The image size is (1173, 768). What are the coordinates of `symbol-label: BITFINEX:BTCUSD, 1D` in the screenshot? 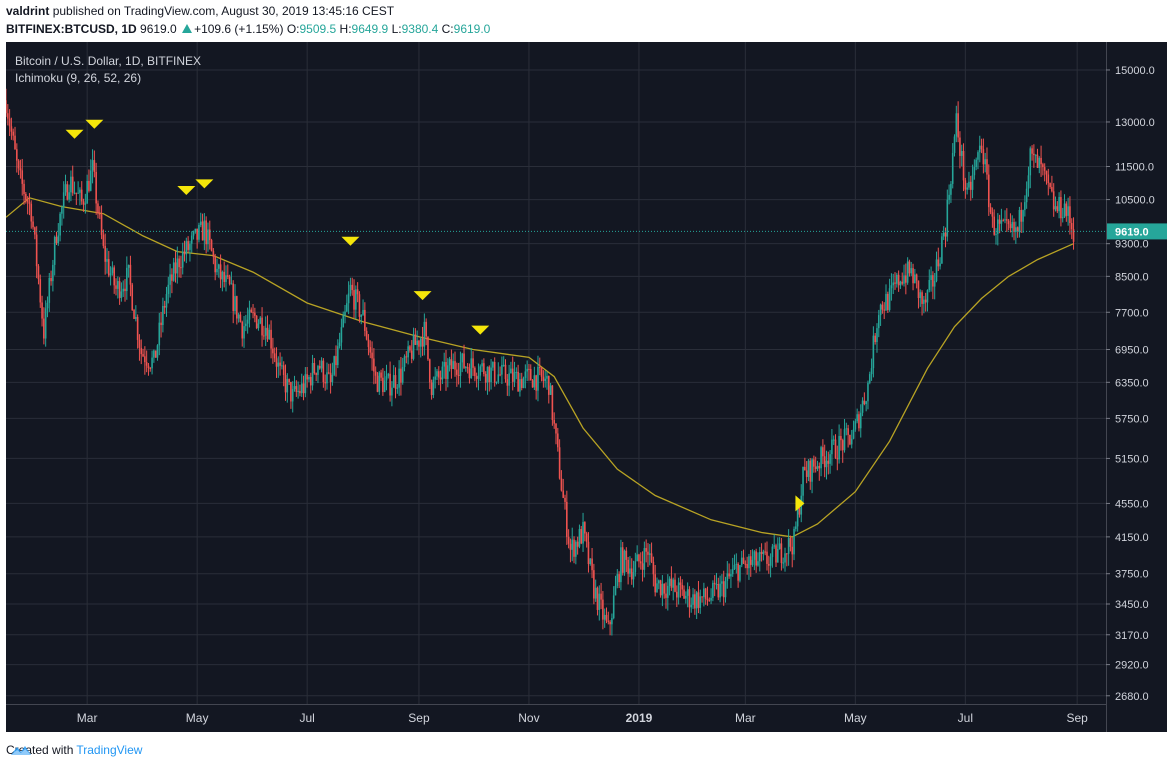 It's located at (71, 29).